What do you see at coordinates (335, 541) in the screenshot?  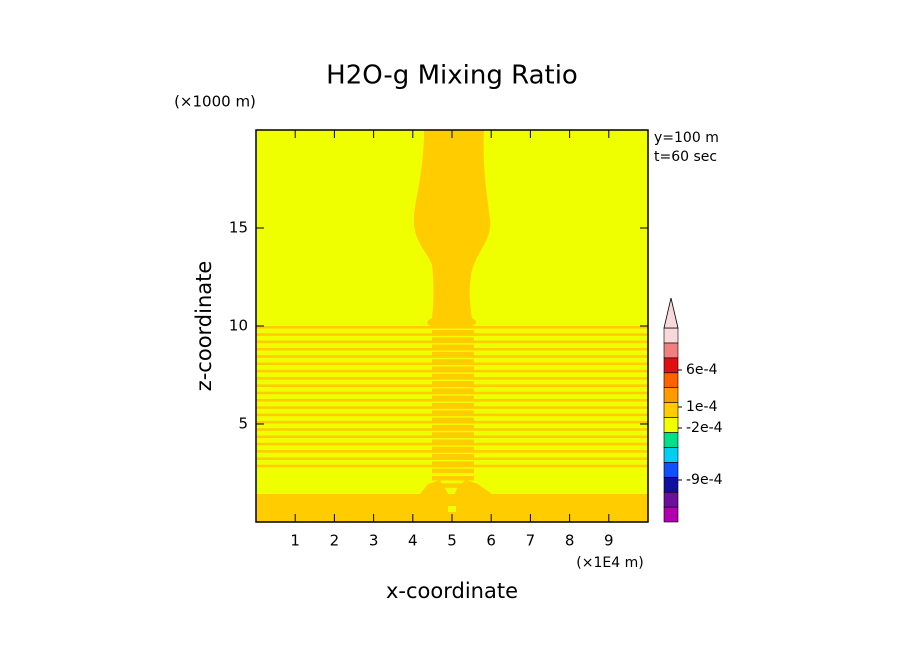 I see `x-tick-label: 2` at bounding box center [335, 541].